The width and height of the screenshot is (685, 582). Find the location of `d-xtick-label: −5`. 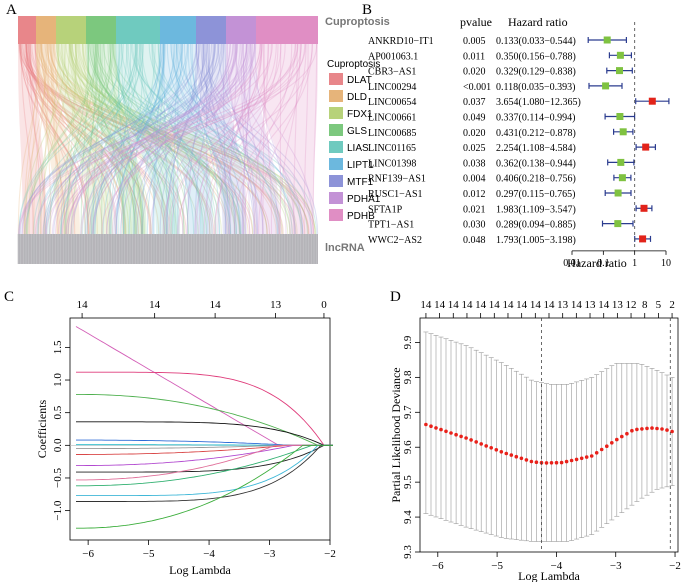

d-xtick-label: −5 is located at coordinates (497, 566).